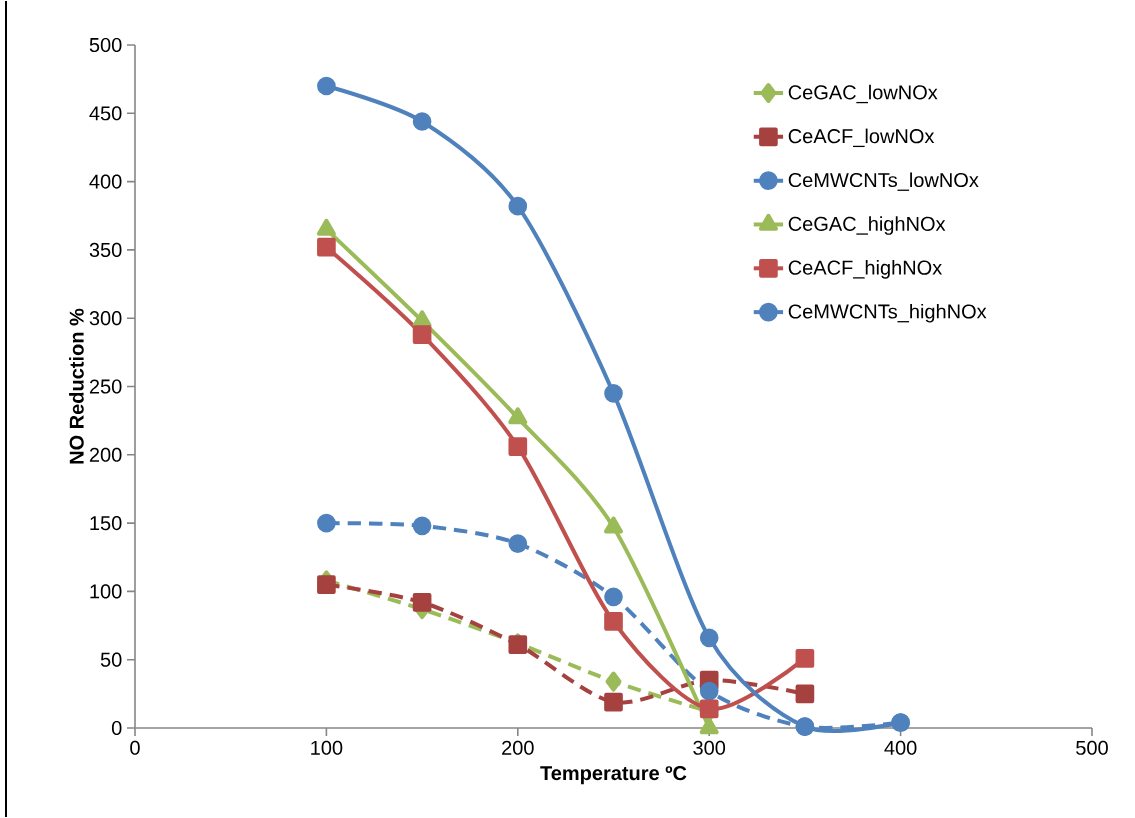 The height and width of the screenshot is (818, 1135). I want to click on y-tick-label: 200, so click(105, 454).